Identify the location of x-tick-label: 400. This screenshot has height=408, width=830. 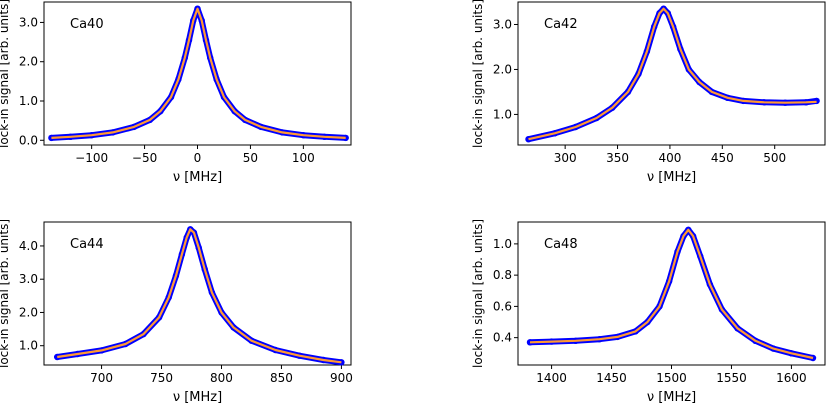
(669, 158).